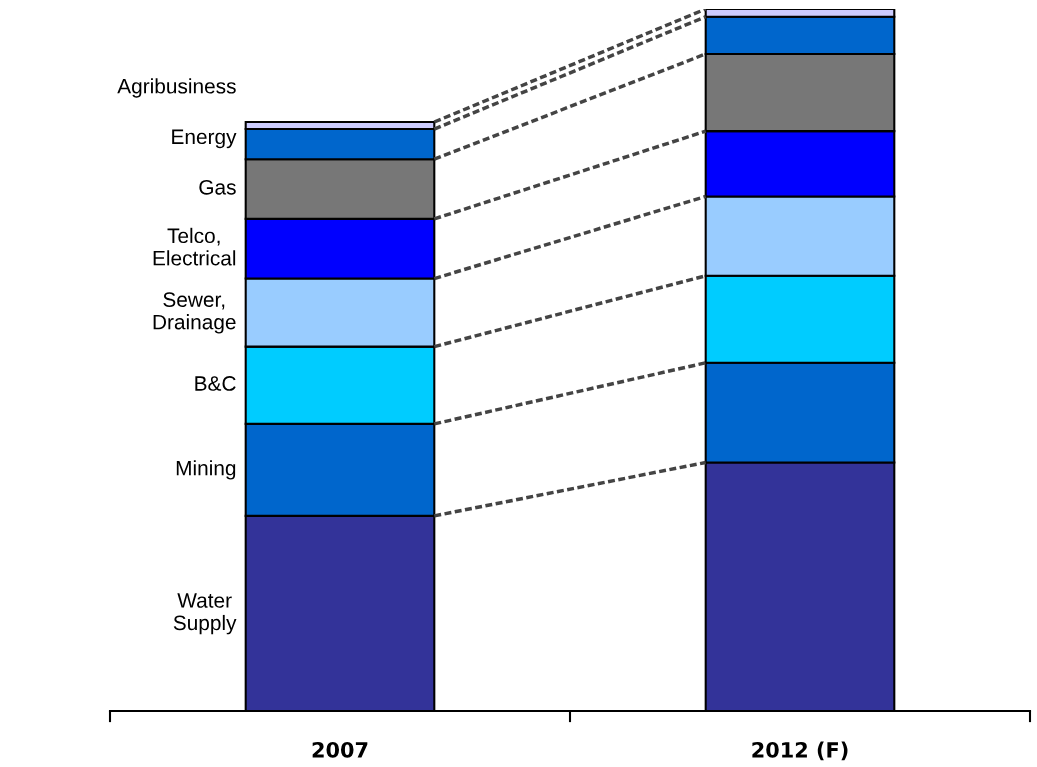 The width and height of the screenshot is (1037, 767). Describe the element at coordinates (204, 139) in the screenshot. I see `series-label: Energy` at that location.